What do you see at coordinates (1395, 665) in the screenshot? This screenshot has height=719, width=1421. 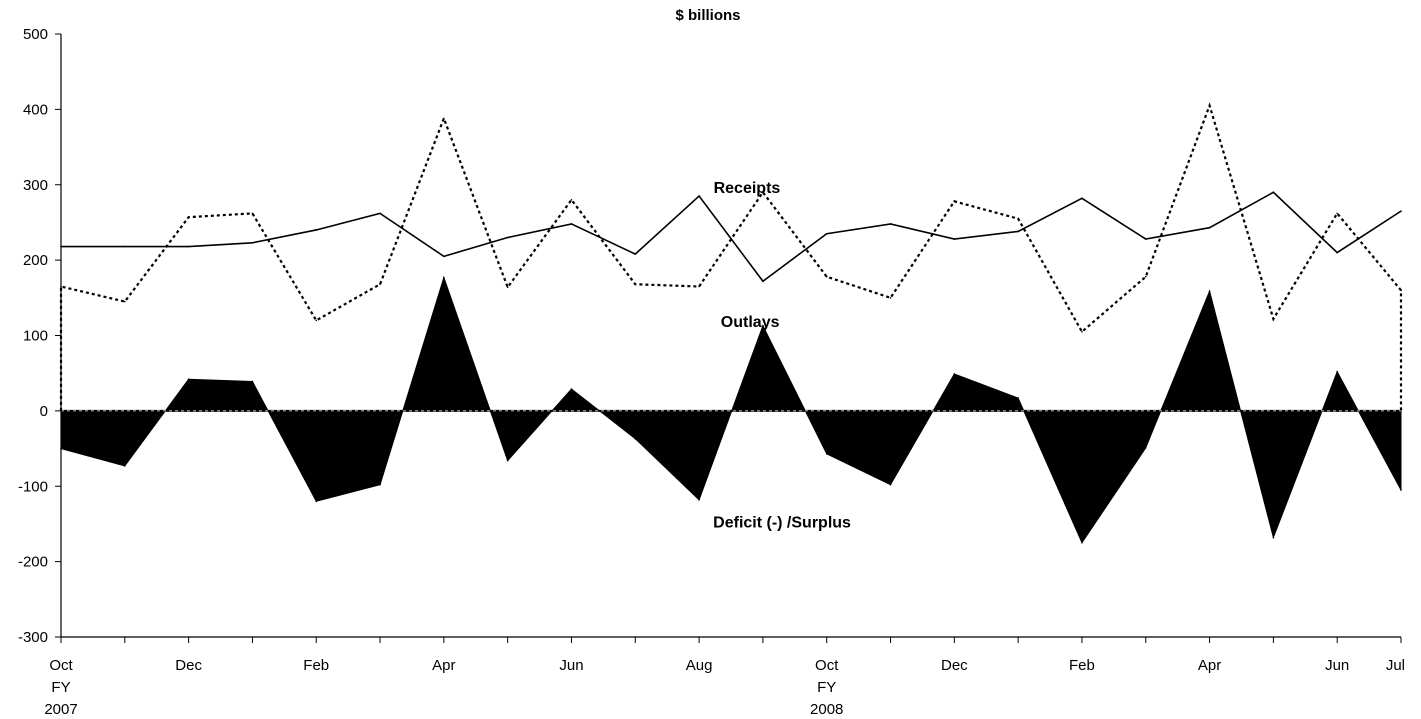 I see `x-tick-label: Jul` at bounding box center [1395, 665].